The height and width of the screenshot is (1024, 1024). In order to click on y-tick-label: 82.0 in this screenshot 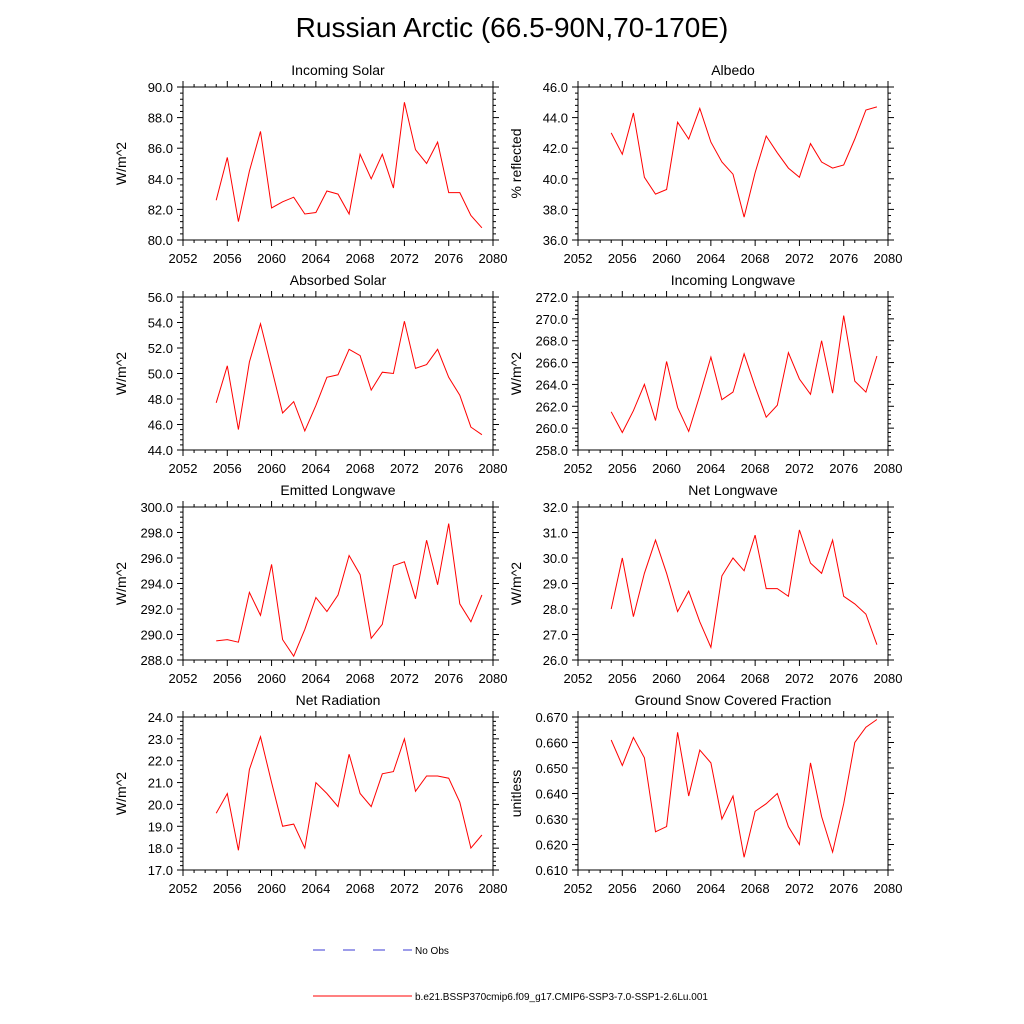, I will do `click(160, 209)`.